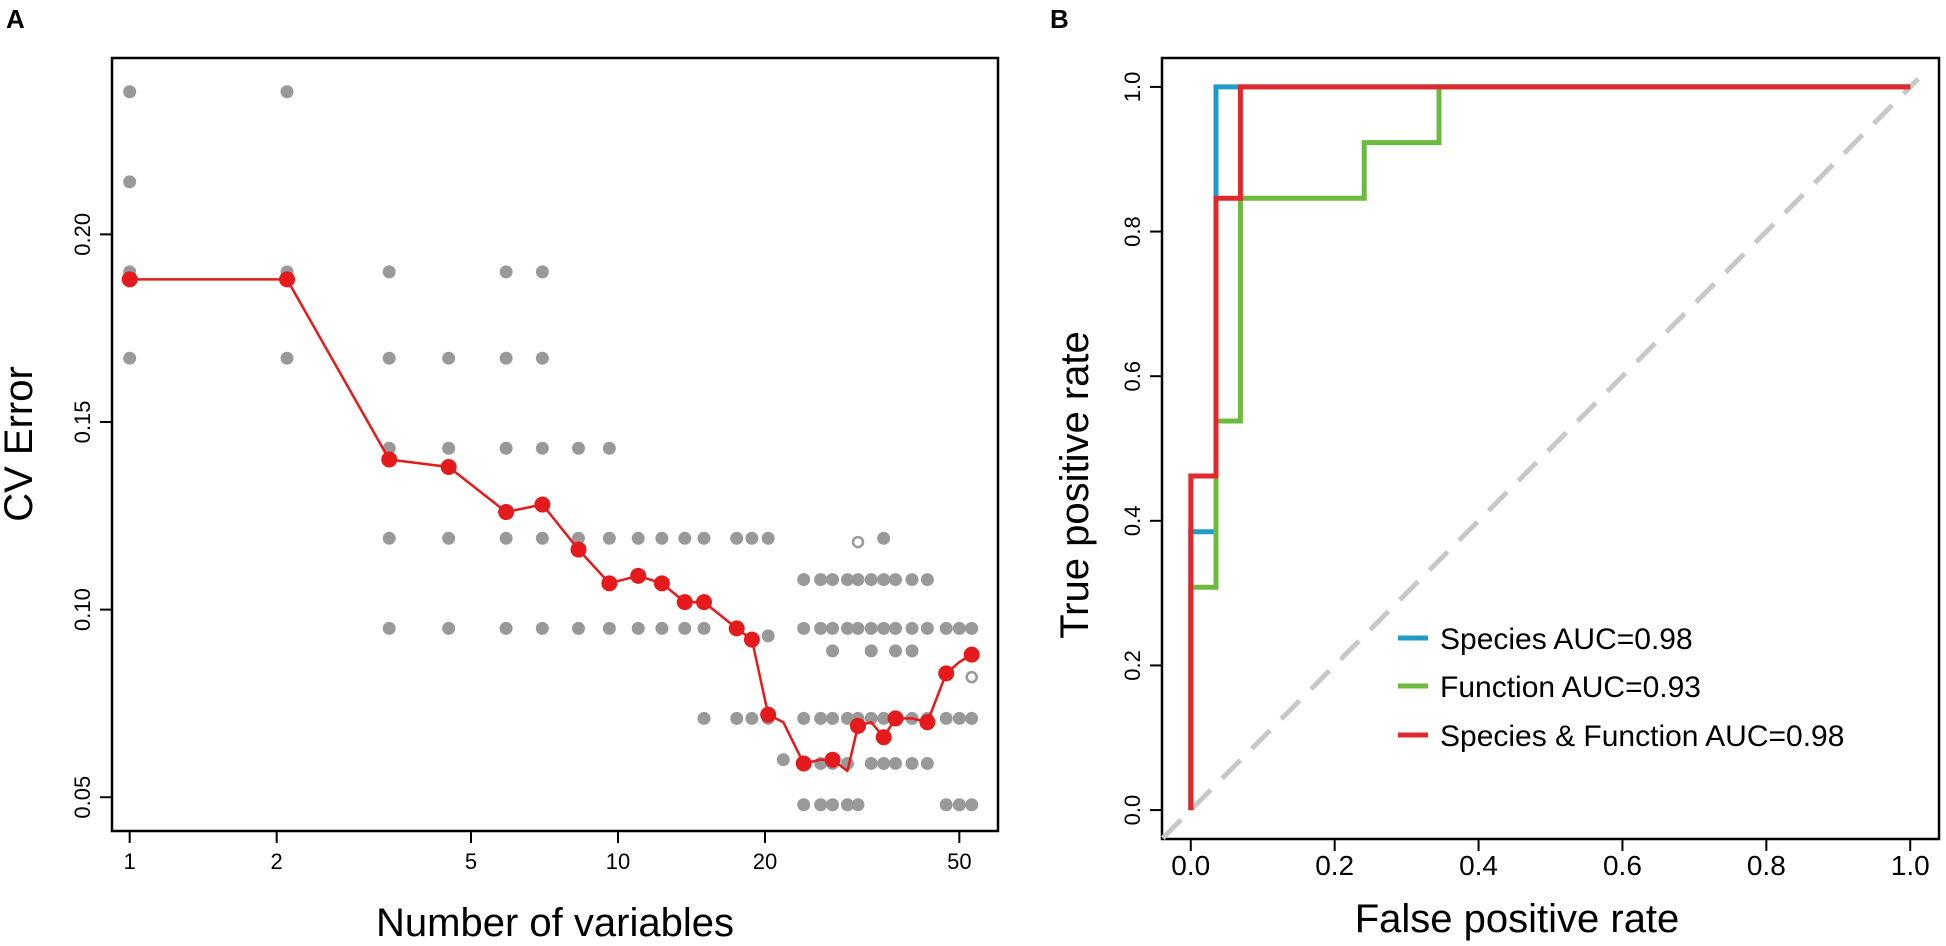 The height and width of the screenshot is (946, 1946). Describe the element at coordinates (971, 677) in the screenshot. I see `replicate-cv-open-point` at that location.